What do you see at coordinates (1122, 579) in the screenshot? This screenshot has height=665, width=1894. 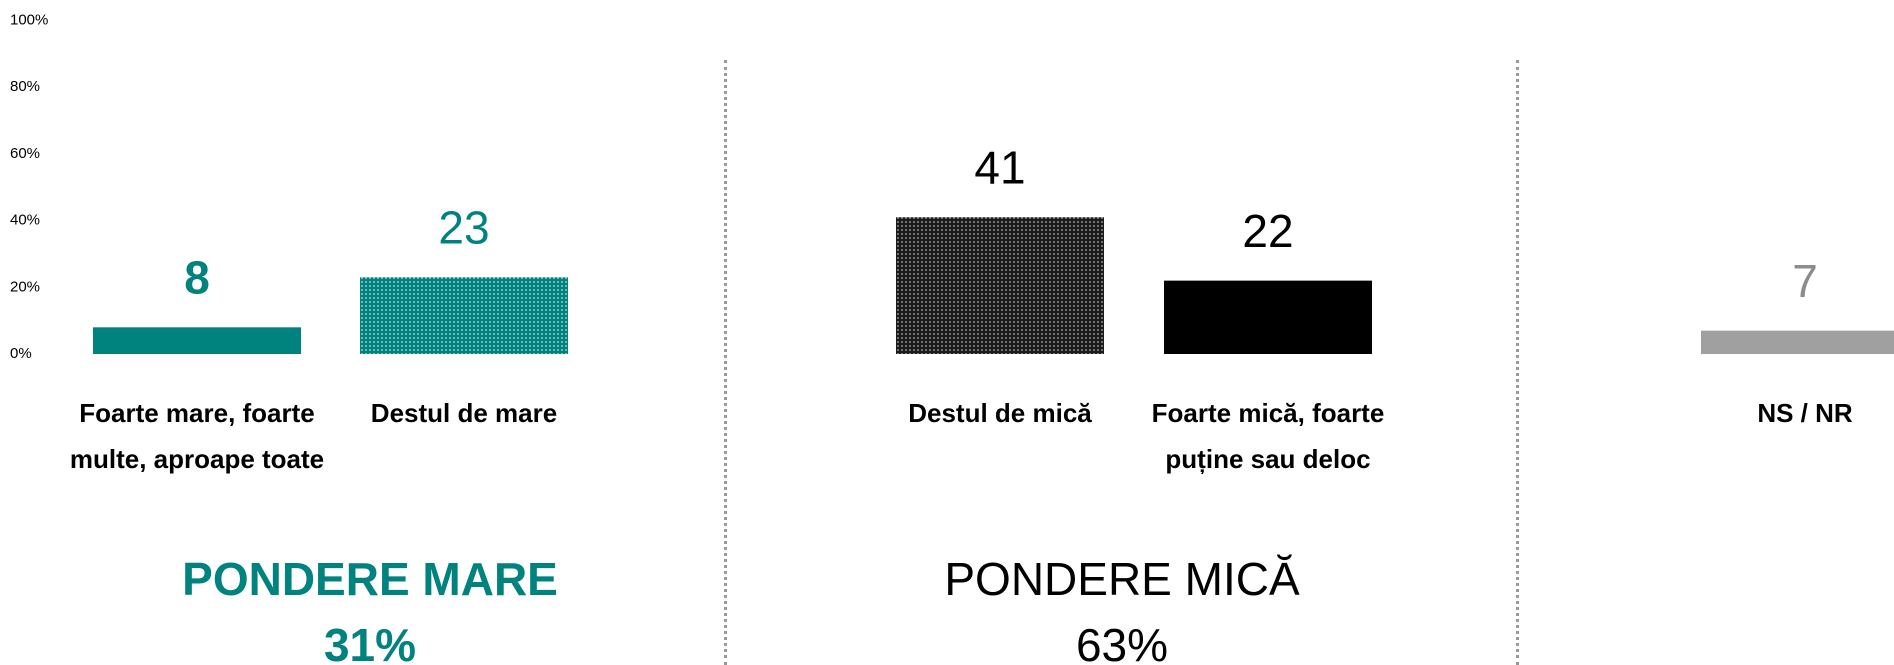 I see `group-label: PONDERE MICĂ` at bounding box center [1122, 579].